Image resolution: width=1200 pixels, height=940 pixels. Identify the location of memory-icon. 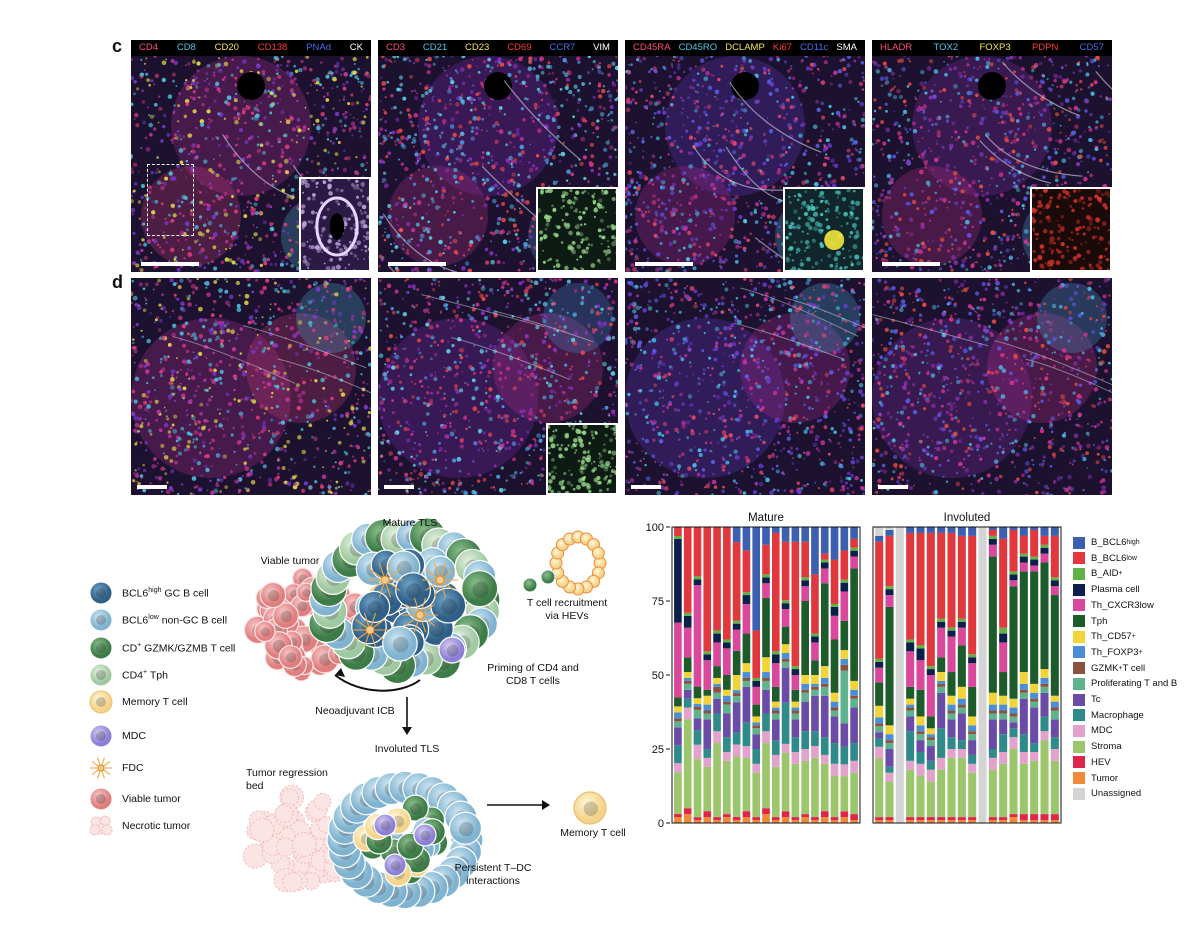
(101, 702).